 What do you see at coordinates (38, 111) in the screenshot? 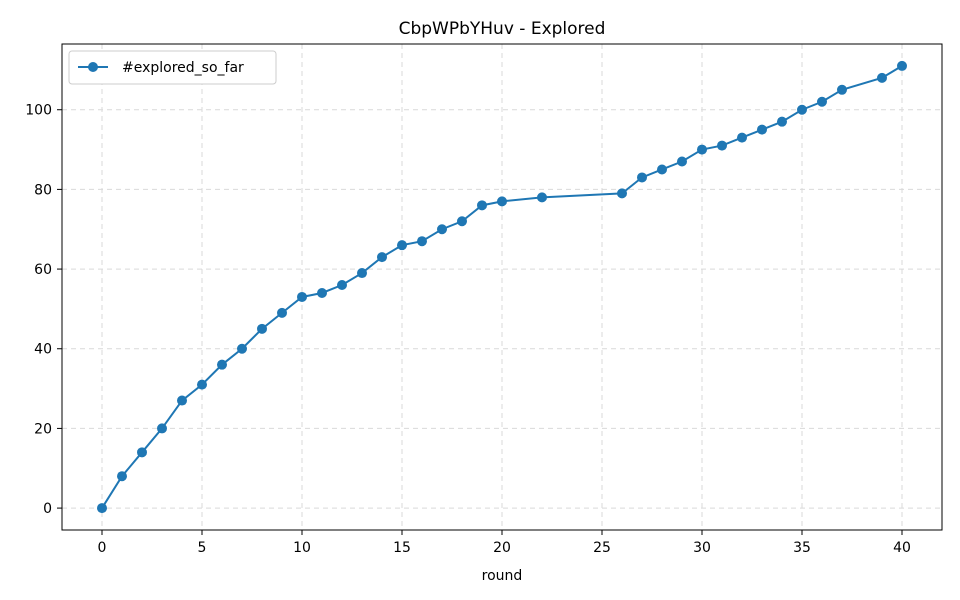
I see `y-tick-label: 100` at bounding box center [38, 111].